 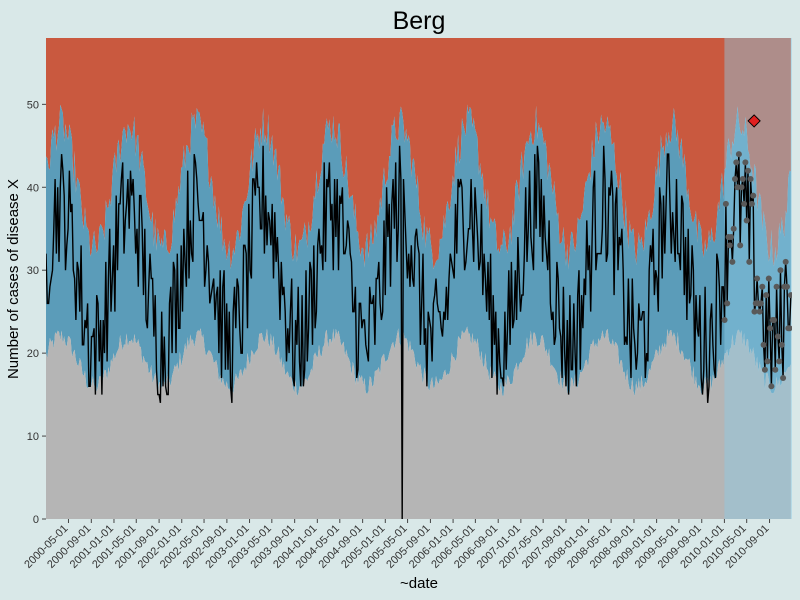 What do you see at coordinates (754, 121) in the screenshot?
I see `alarm-marker` at bounding box center [754, 121].